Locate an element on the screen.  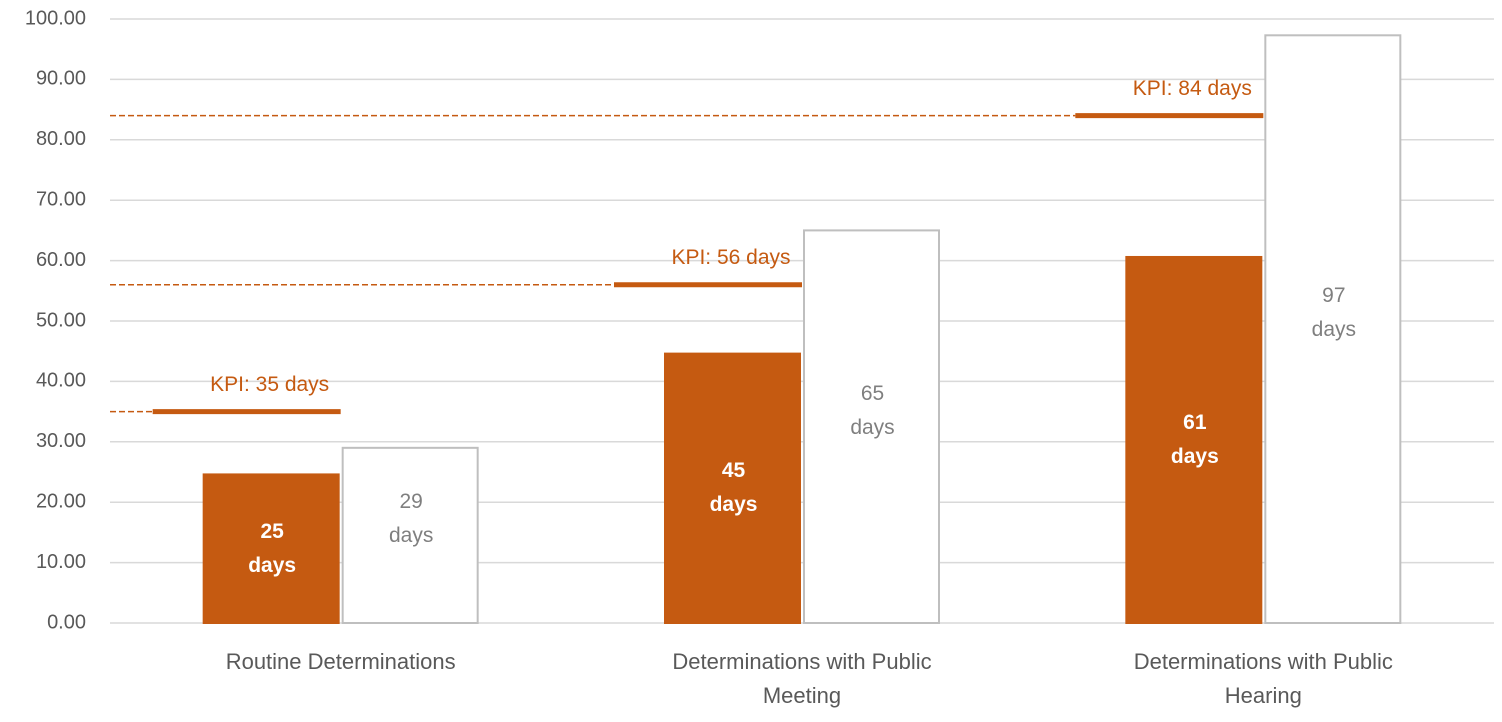
y-tick-label: 80.00 is located at coordinates (61, 139).